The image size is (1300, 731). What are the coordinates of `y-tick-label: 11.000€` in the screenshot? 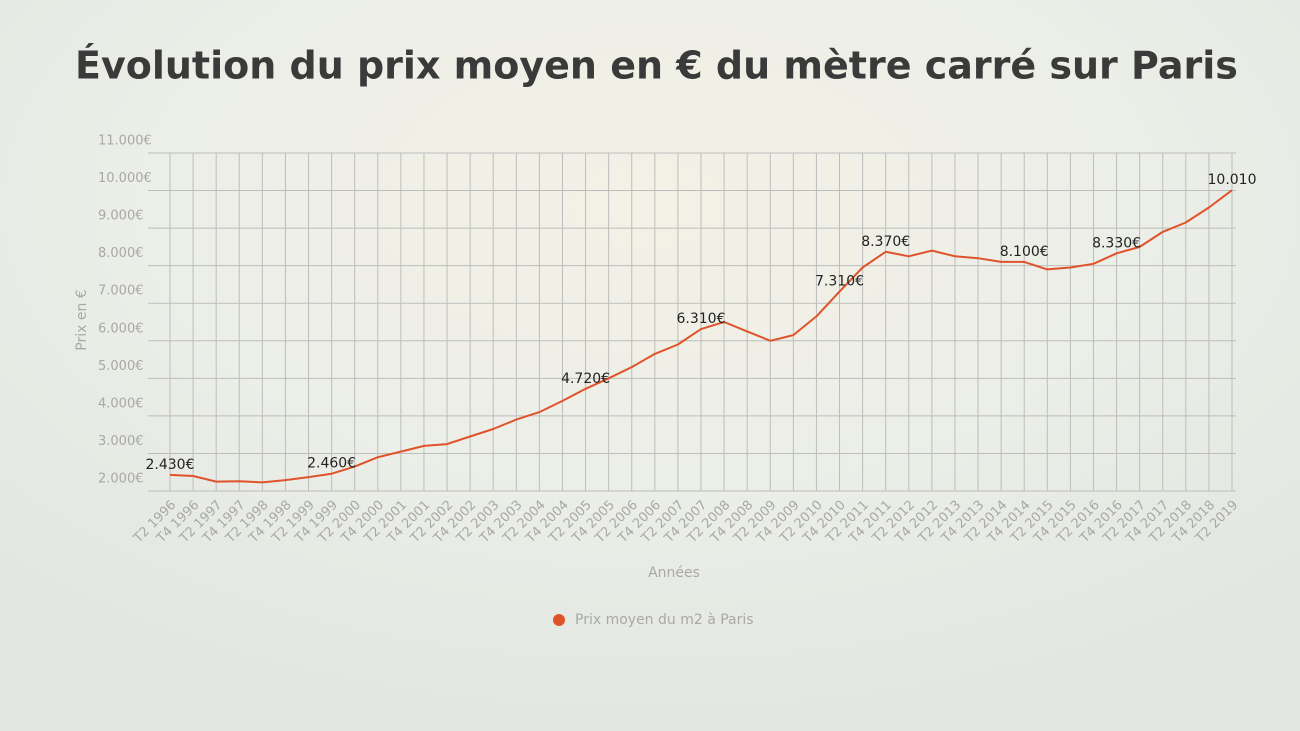 It's located at (125, 141).